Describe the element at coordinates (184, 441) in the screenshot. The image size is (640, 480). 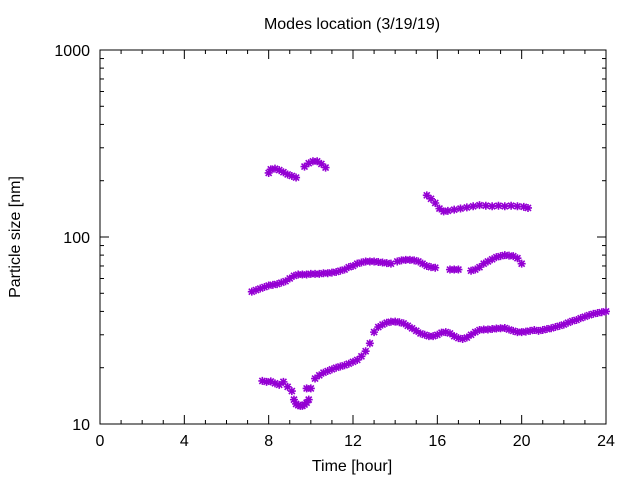
I see `x-tick-label: 4` at that location.